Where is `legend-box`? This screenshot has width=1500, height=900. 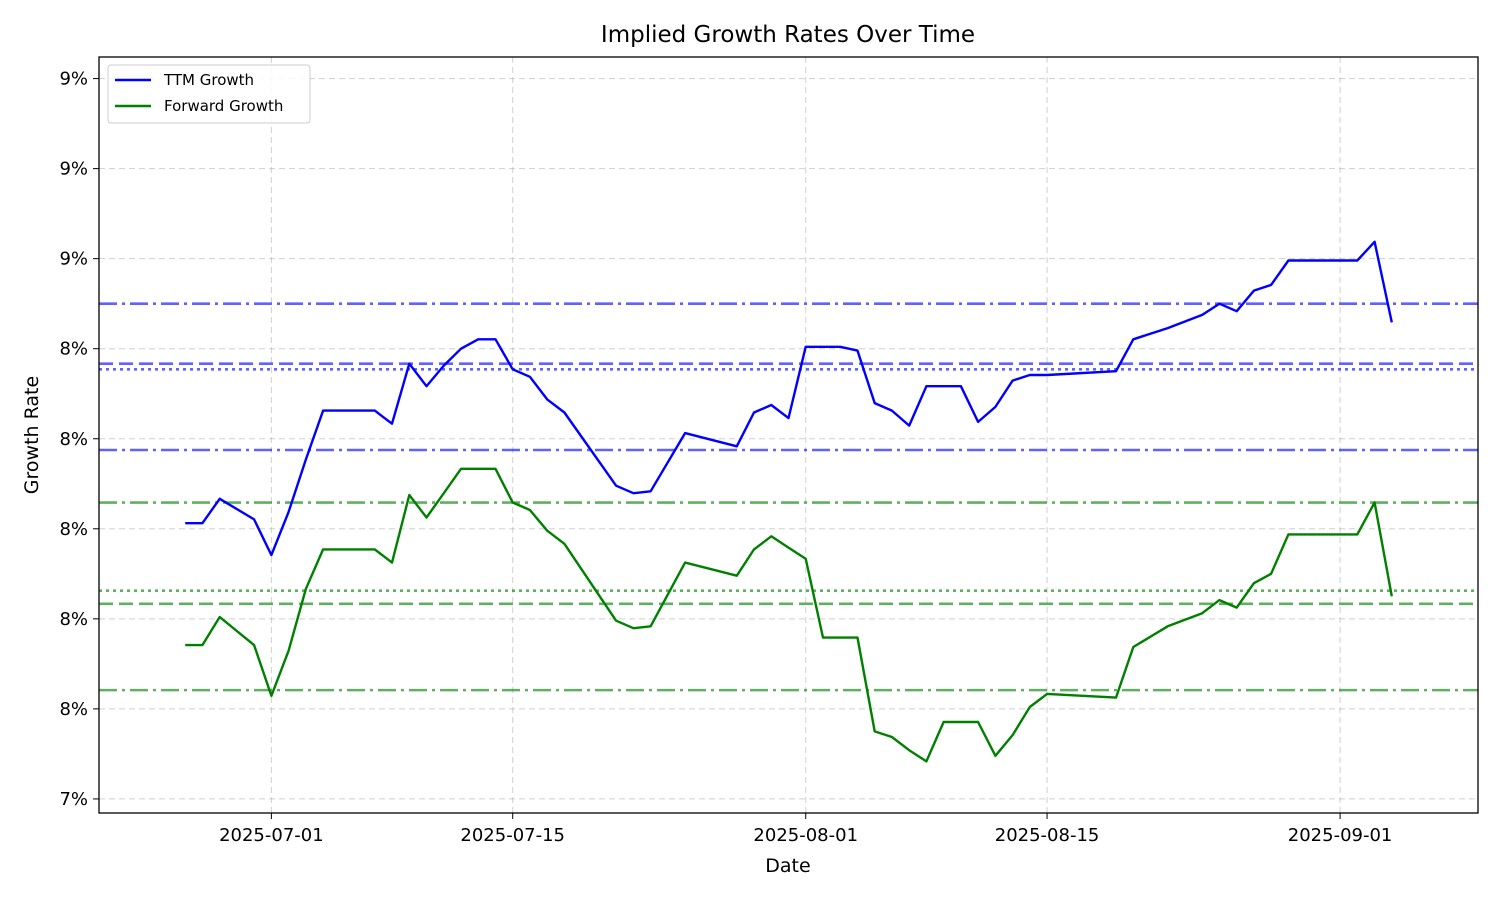 legend-box is located at coordinates (209, 94).